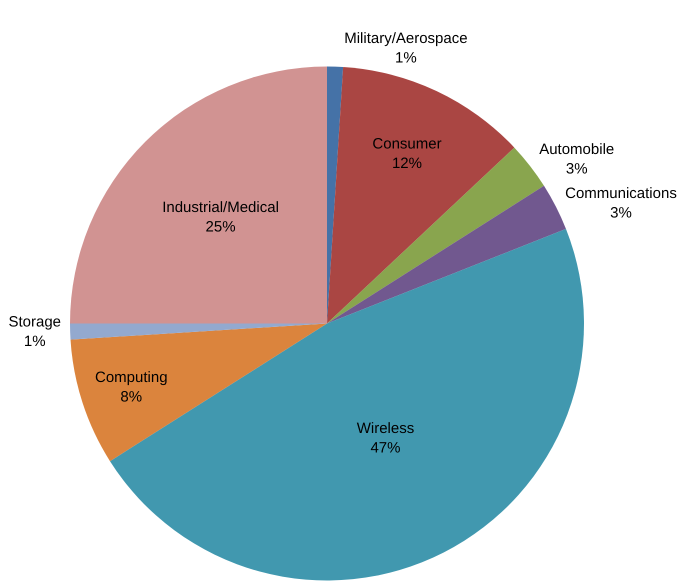 This screenshot has height=585, width=694. Describe the element at coordinates (406, 39) in the screenshot. I see `slice-label: Military/Aerospace` at that location.